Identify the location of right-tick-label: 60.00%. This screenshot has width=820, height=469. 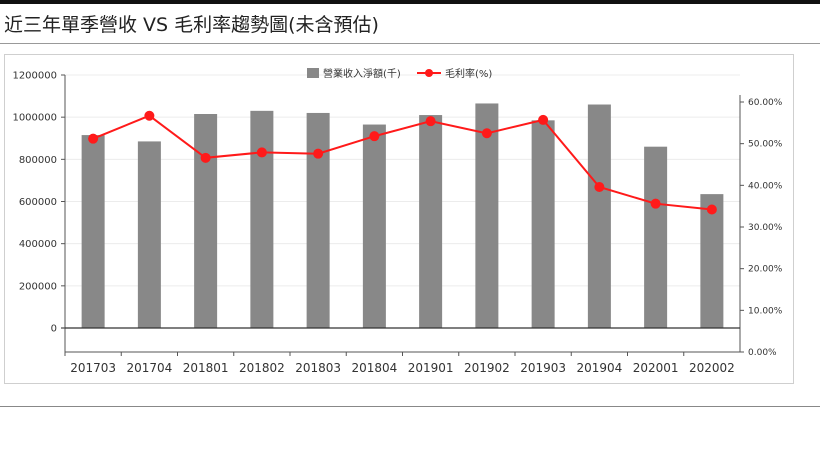
(765, 103).